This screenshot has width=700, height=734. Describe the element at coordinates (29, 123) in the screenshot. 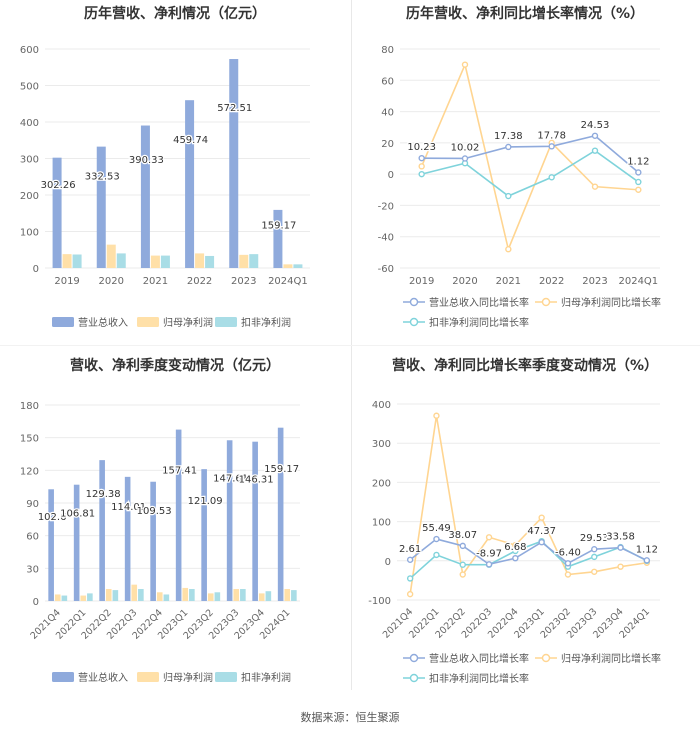

I see `y-tick-label: 400` at that location.